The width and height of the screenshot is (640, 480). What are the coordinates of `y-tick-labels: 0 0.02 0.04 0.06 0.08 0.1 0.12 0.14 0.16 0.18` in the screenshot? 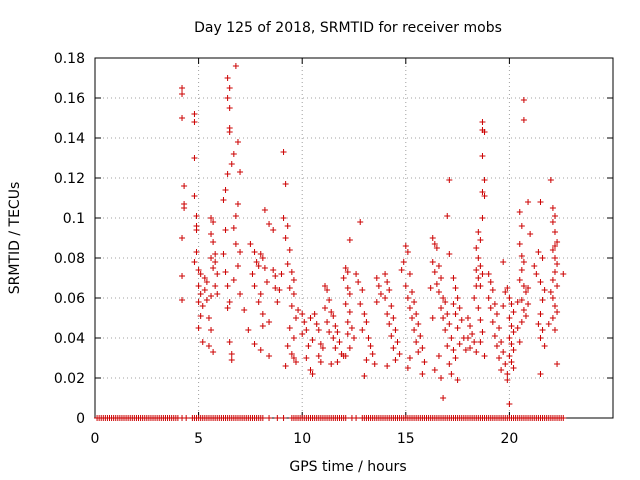 It's located at (69, 239).